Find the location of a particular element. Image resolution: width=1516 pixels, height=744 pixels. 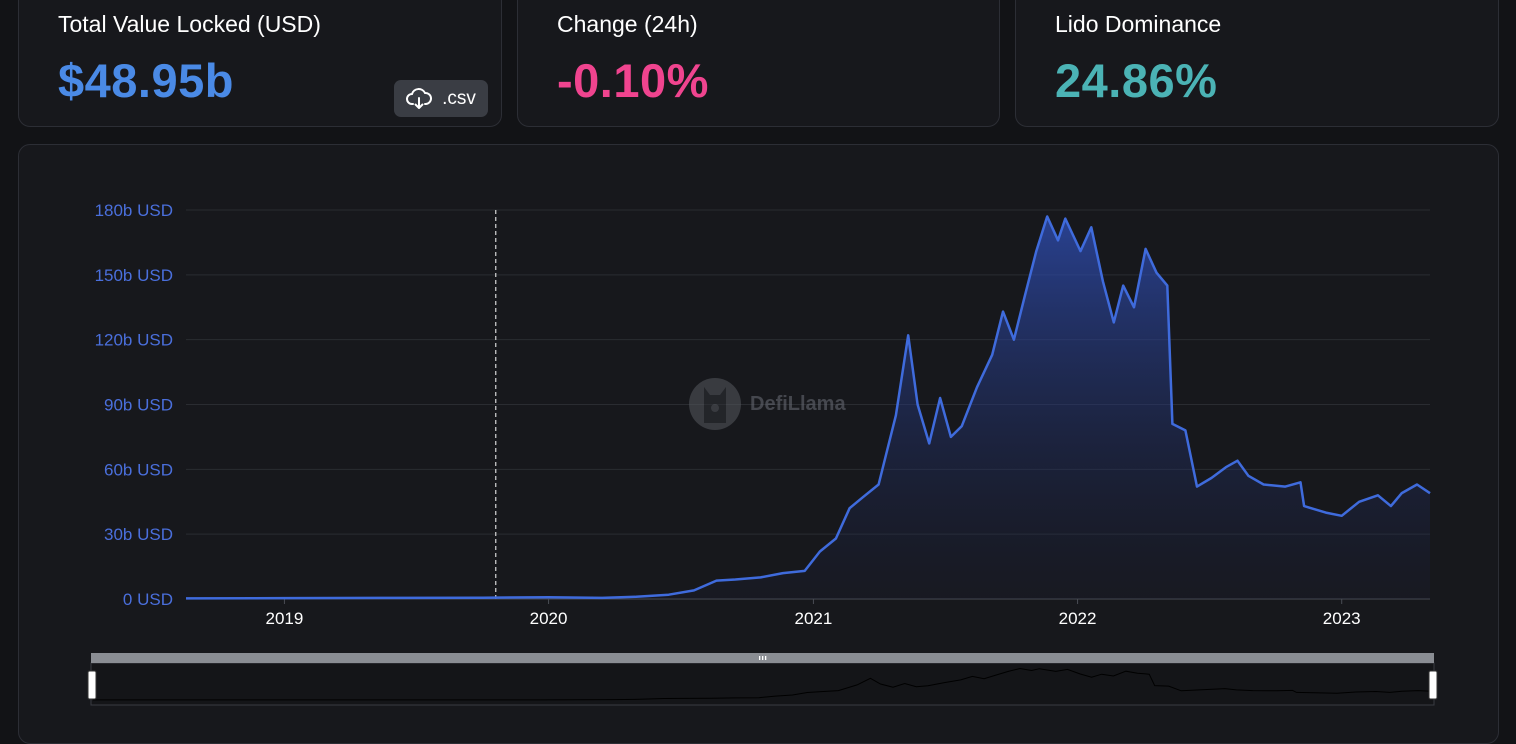

cloud-download-icon is located at coordinates (419, 98).